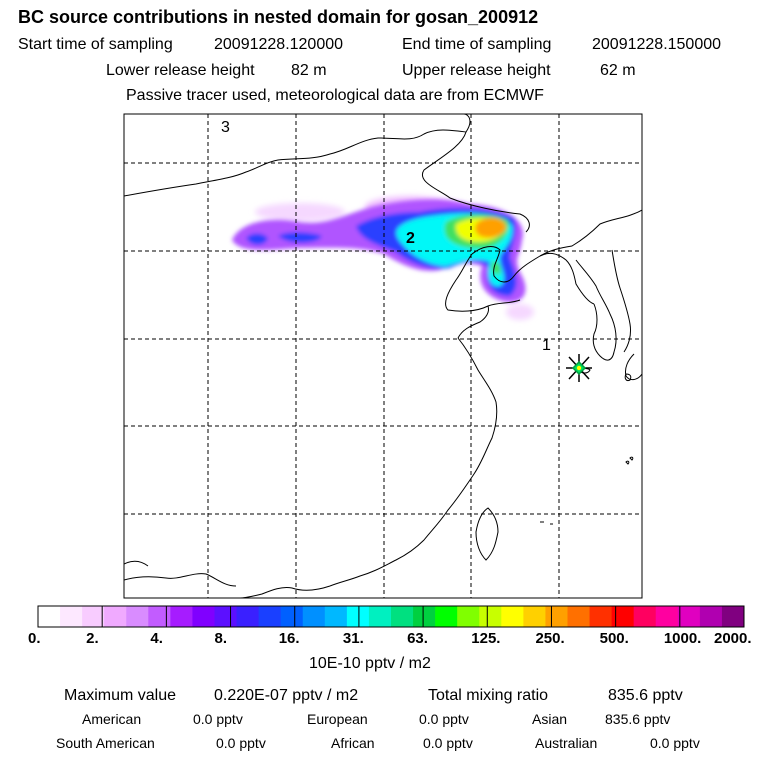 This screenshot has height=768, width=768. I want to click on mongolia-border, so click(297, 155).